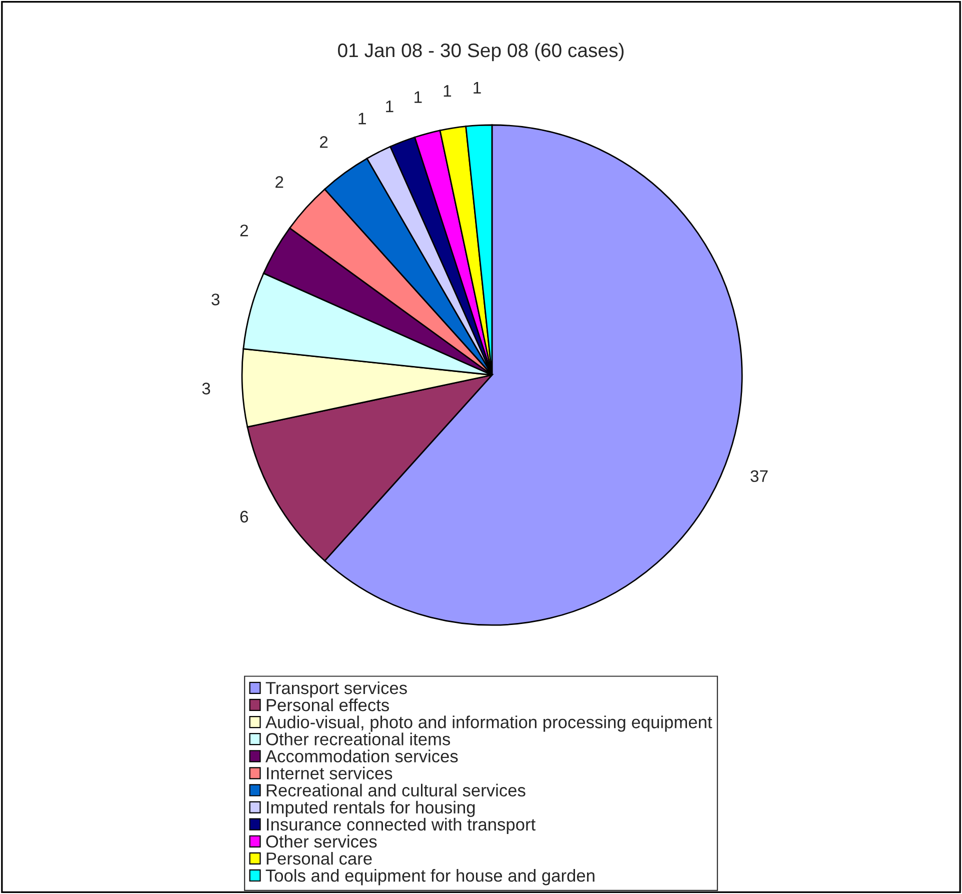 This screenshot has height=894, width=962. I want to click on legend-label: Personal effects, so click(327, 705).